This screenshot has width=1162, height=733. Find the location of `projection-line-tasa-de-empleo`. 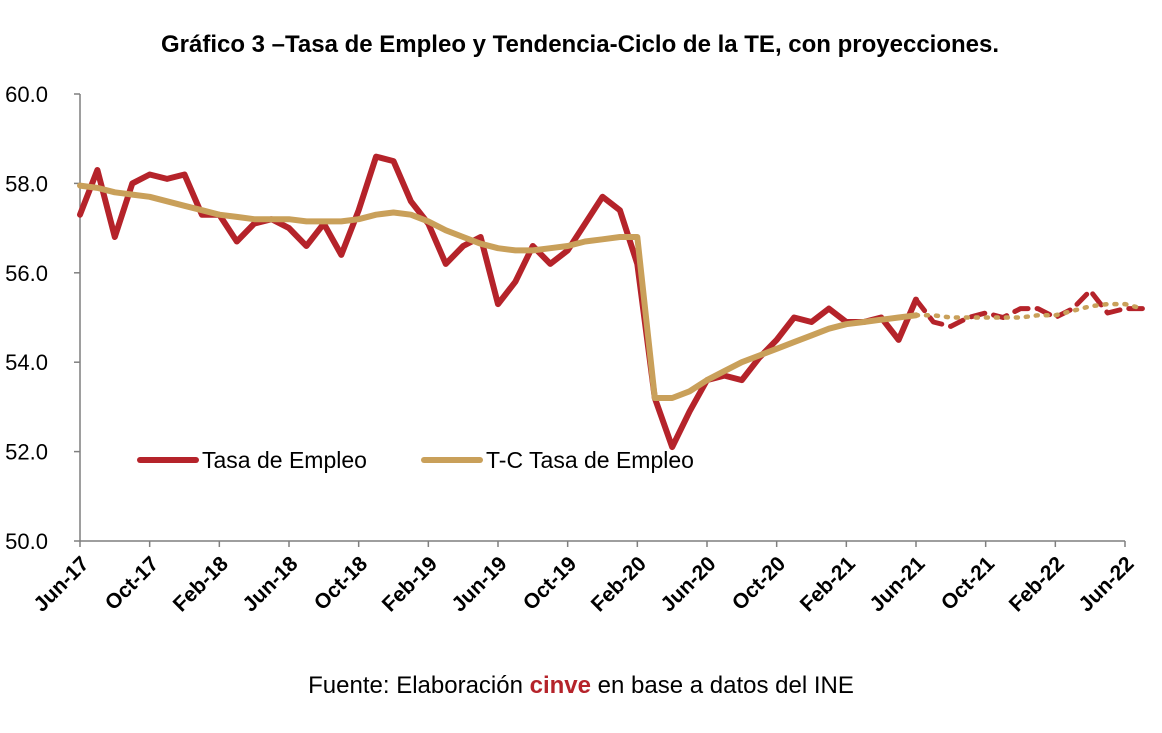

projection-line-tasa-de-empleo is located at coordinates (1029, 308).